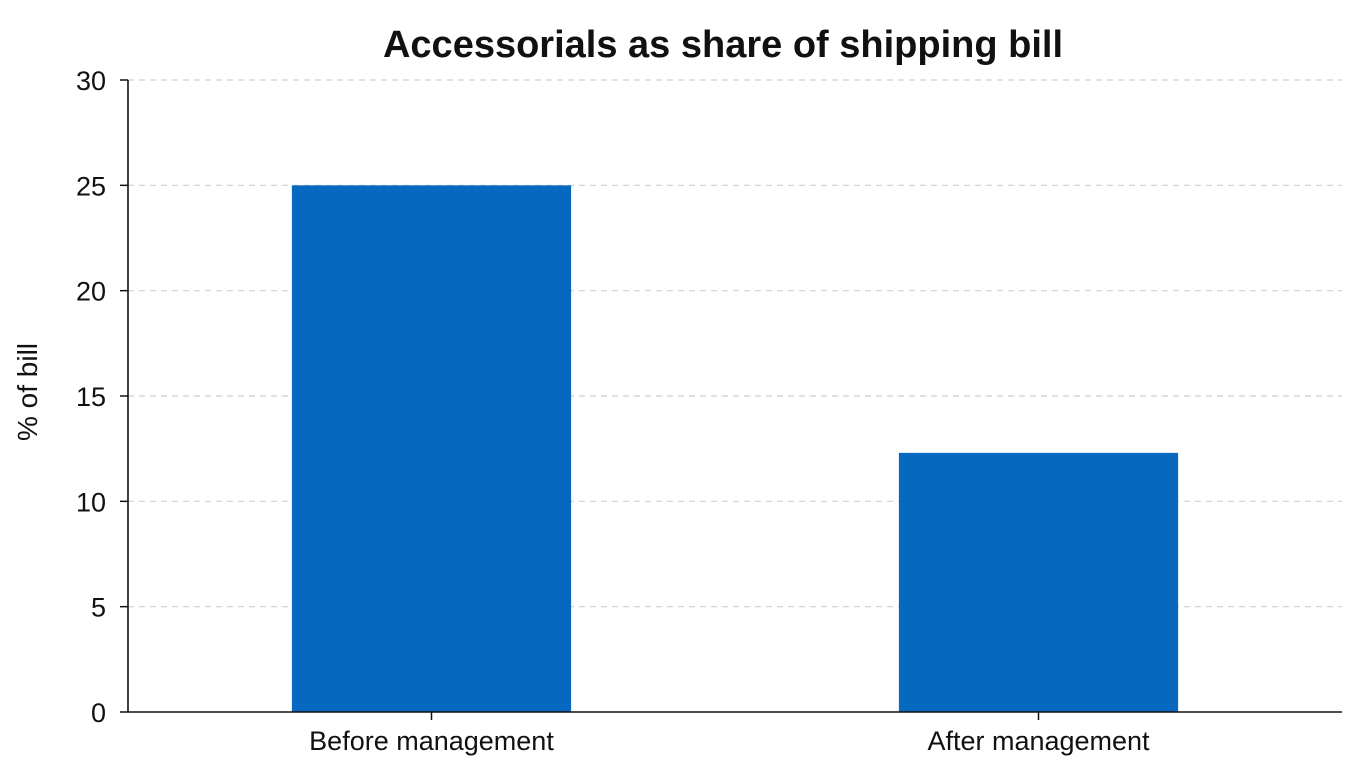 This screenshot has height=773, width=1360. I want to click on x-category-label: Before management, so click(431, 741).